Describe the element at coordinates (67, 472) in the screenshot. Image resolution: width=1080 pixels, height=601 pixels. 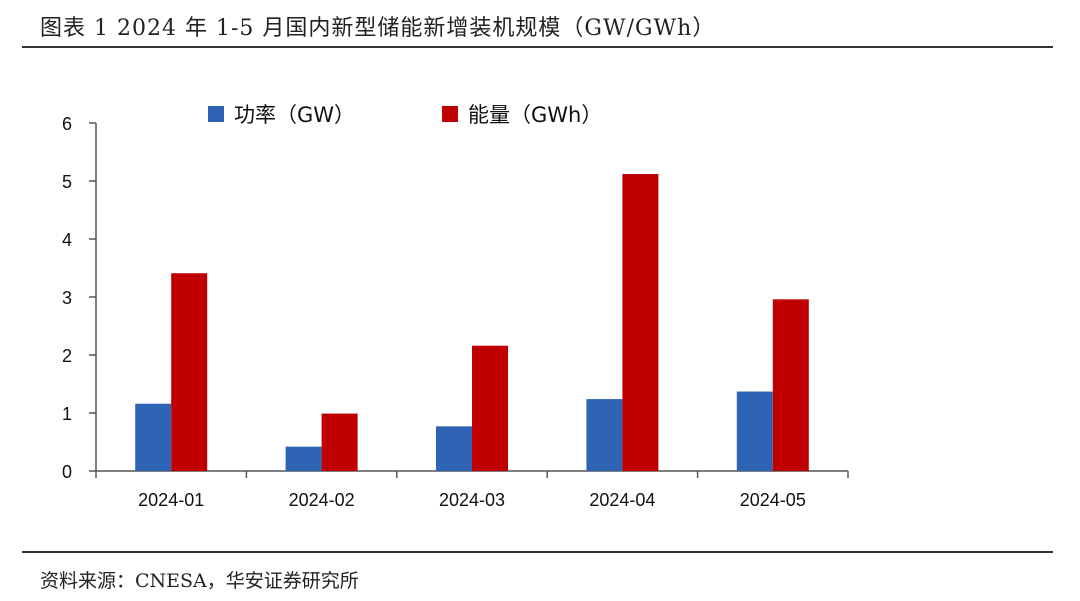
I see `y-tick-label: 0` at that location.